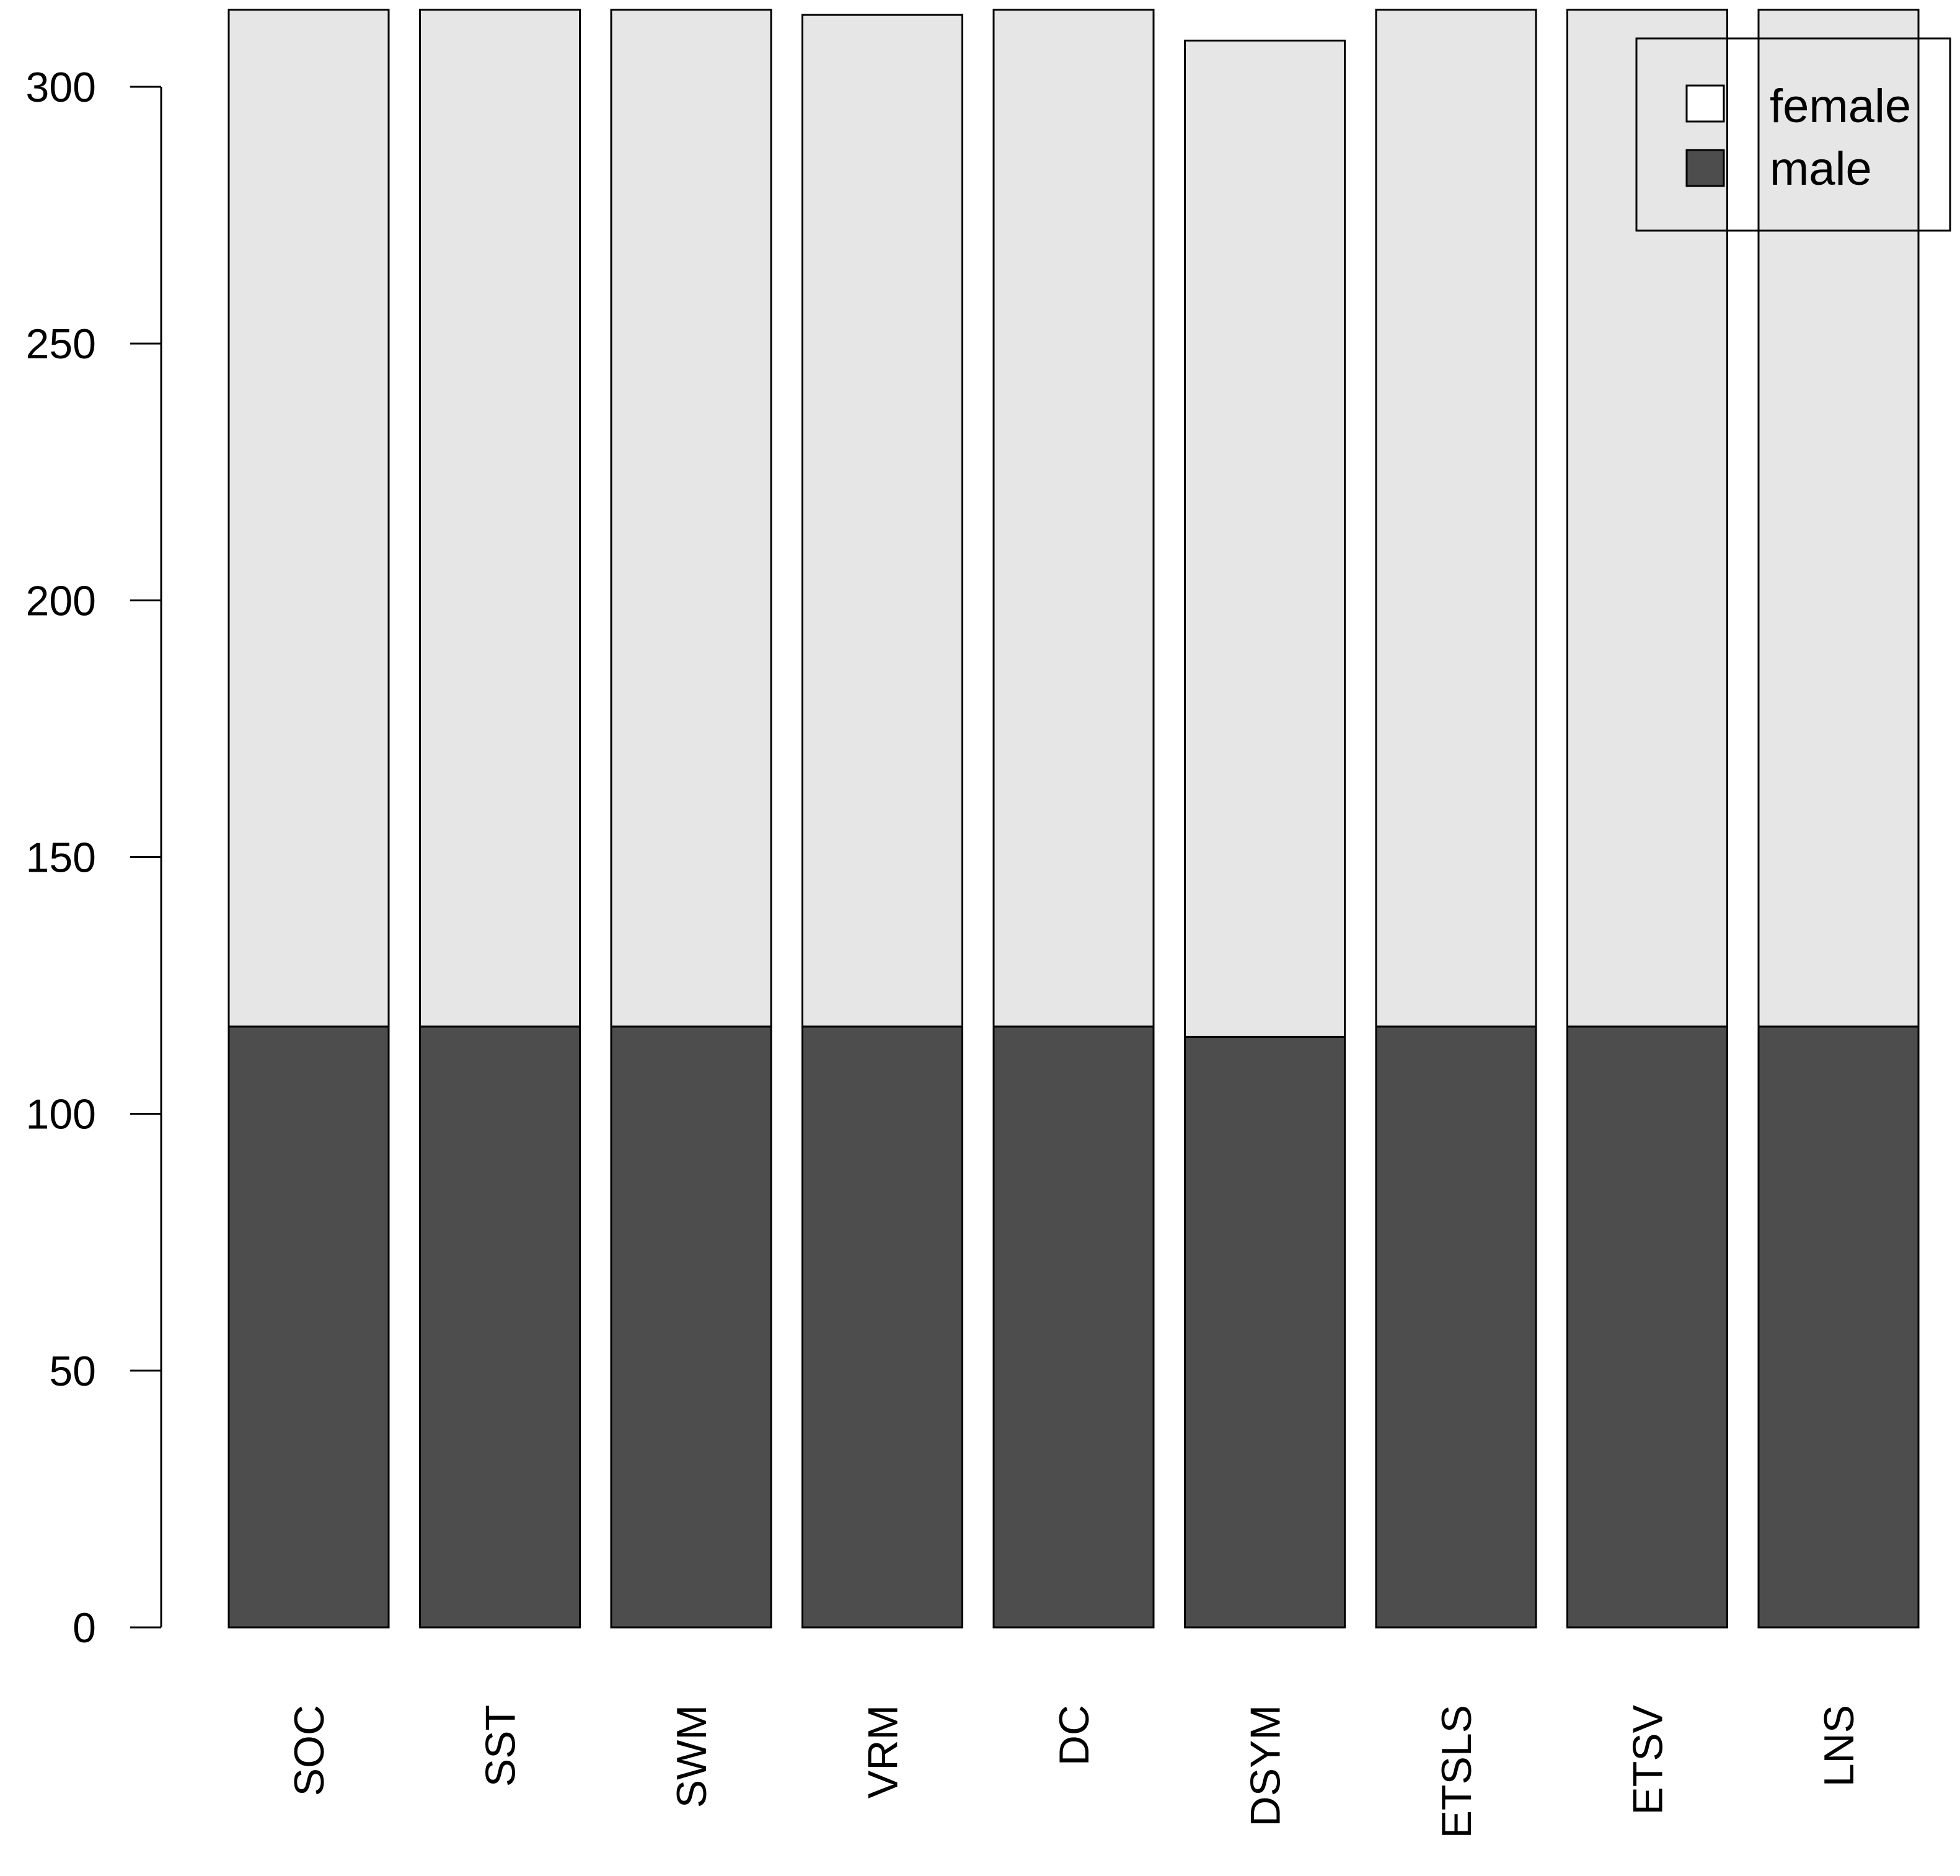 This screenshot has height=1876, width=1960. I want to click on legend: female male, so click(1793, 134).